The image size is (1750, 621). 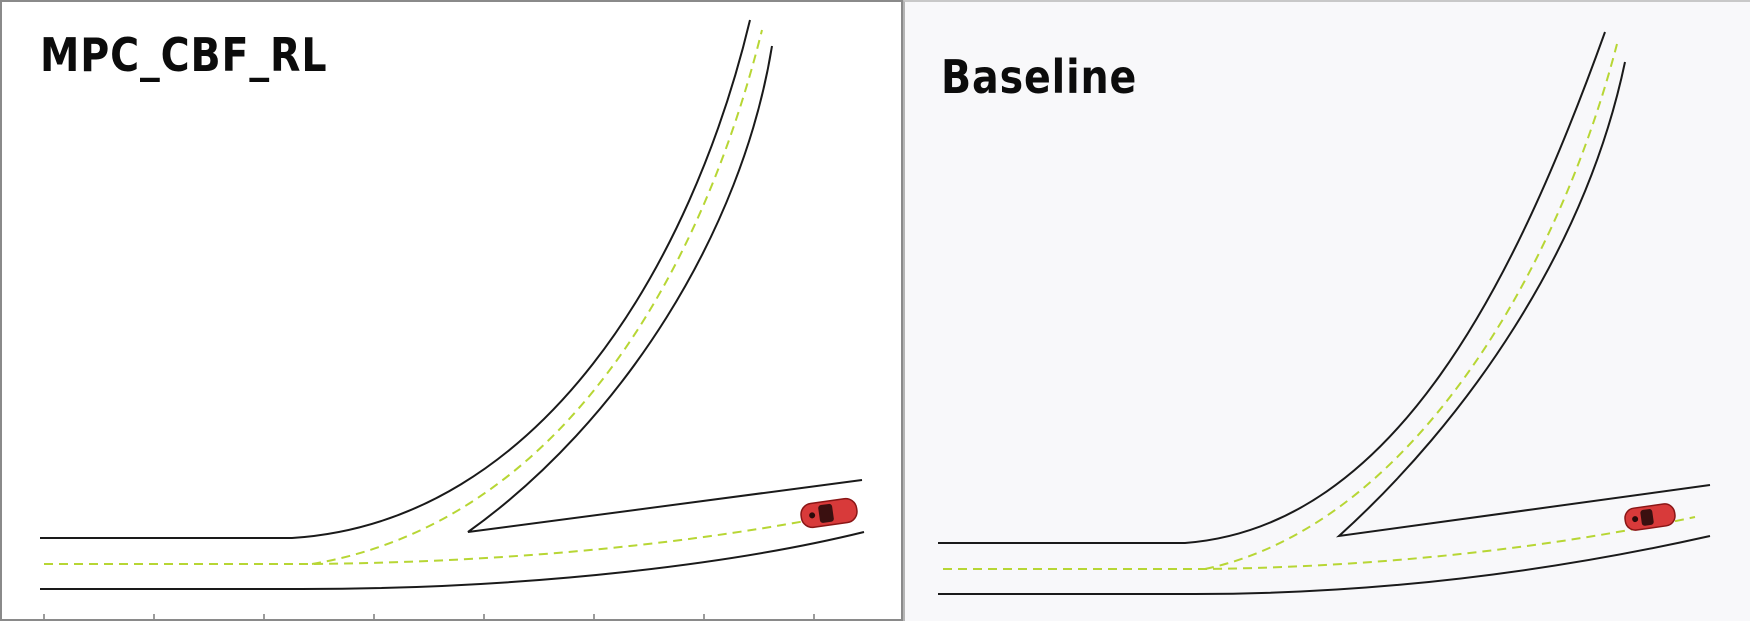 What do you see at coordinates (443, 539) in the screenshot?
I see `lane-centerline-straight` at bounding box center [443, 539].